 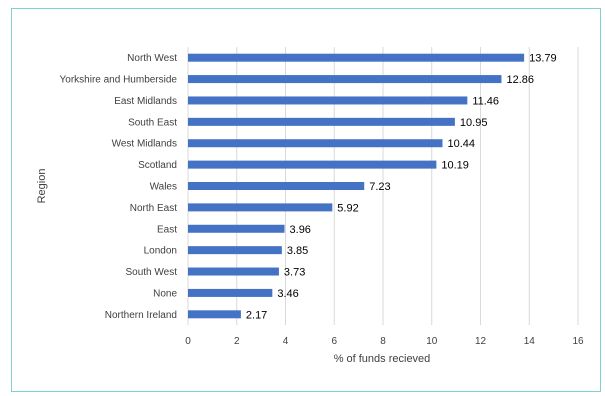 I want to click on x-tick-label: 14, so click(x=530, y=341).